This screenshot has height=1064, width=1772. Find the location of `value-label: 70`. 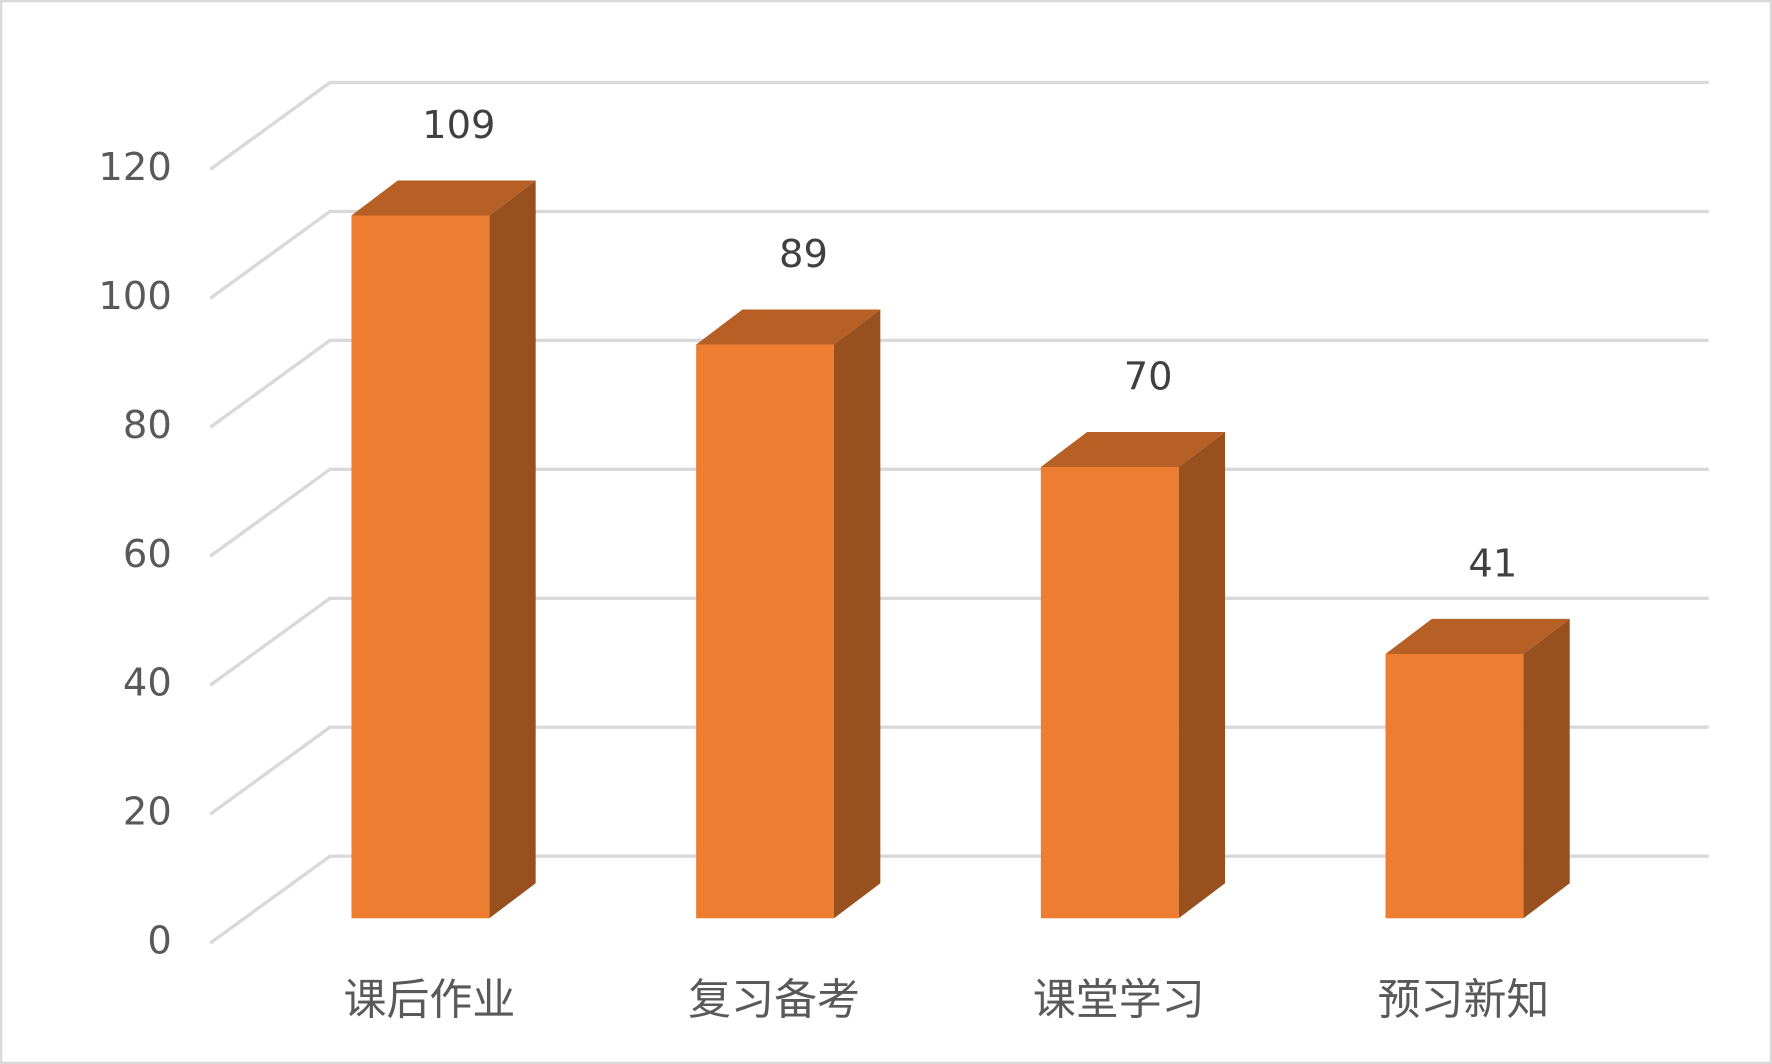

value-label: 70 is located at coordinates (1148, 376).